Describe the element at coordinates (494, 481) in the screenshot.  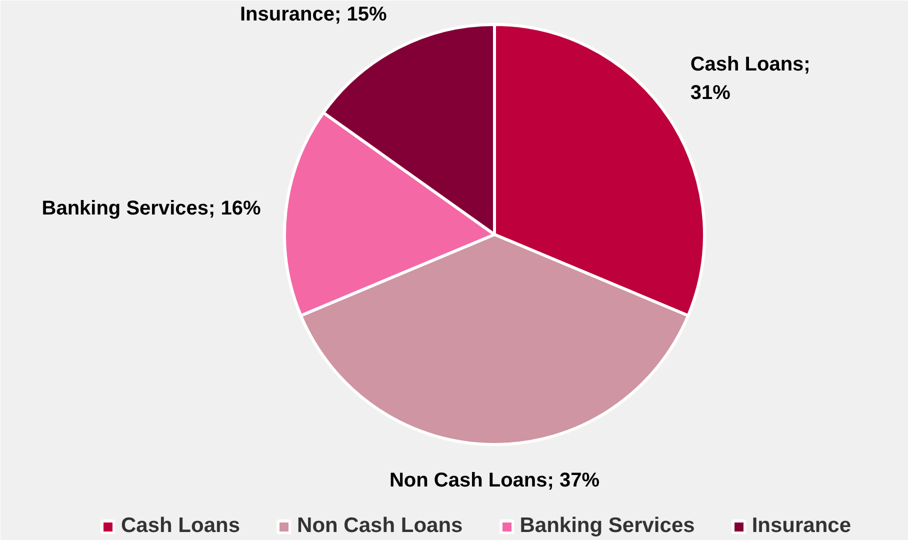
I see `data-label: Non Cash Loans; 37%` at that location.